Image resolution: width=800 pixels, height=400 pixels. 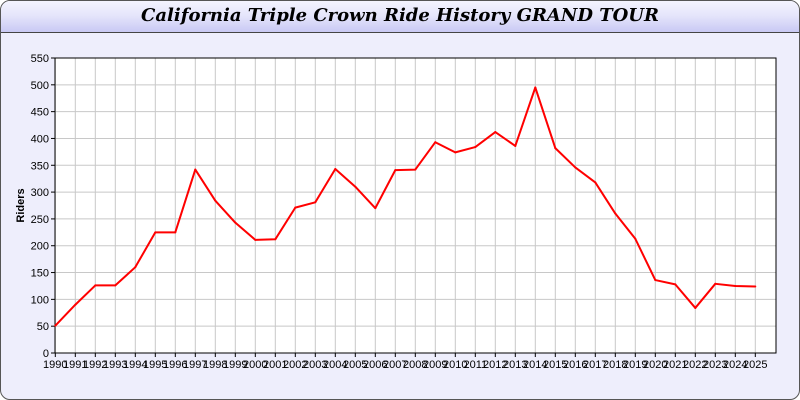 I want to click on x-tick-label: 2017, so click(x=595, y=365).